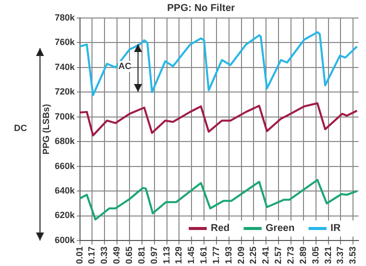 The height and width of the screenshot is (266, 366). Describe the element at coordinates (91, 255) in the screenshot. I see `x-tick-label: 0.17` at that location.